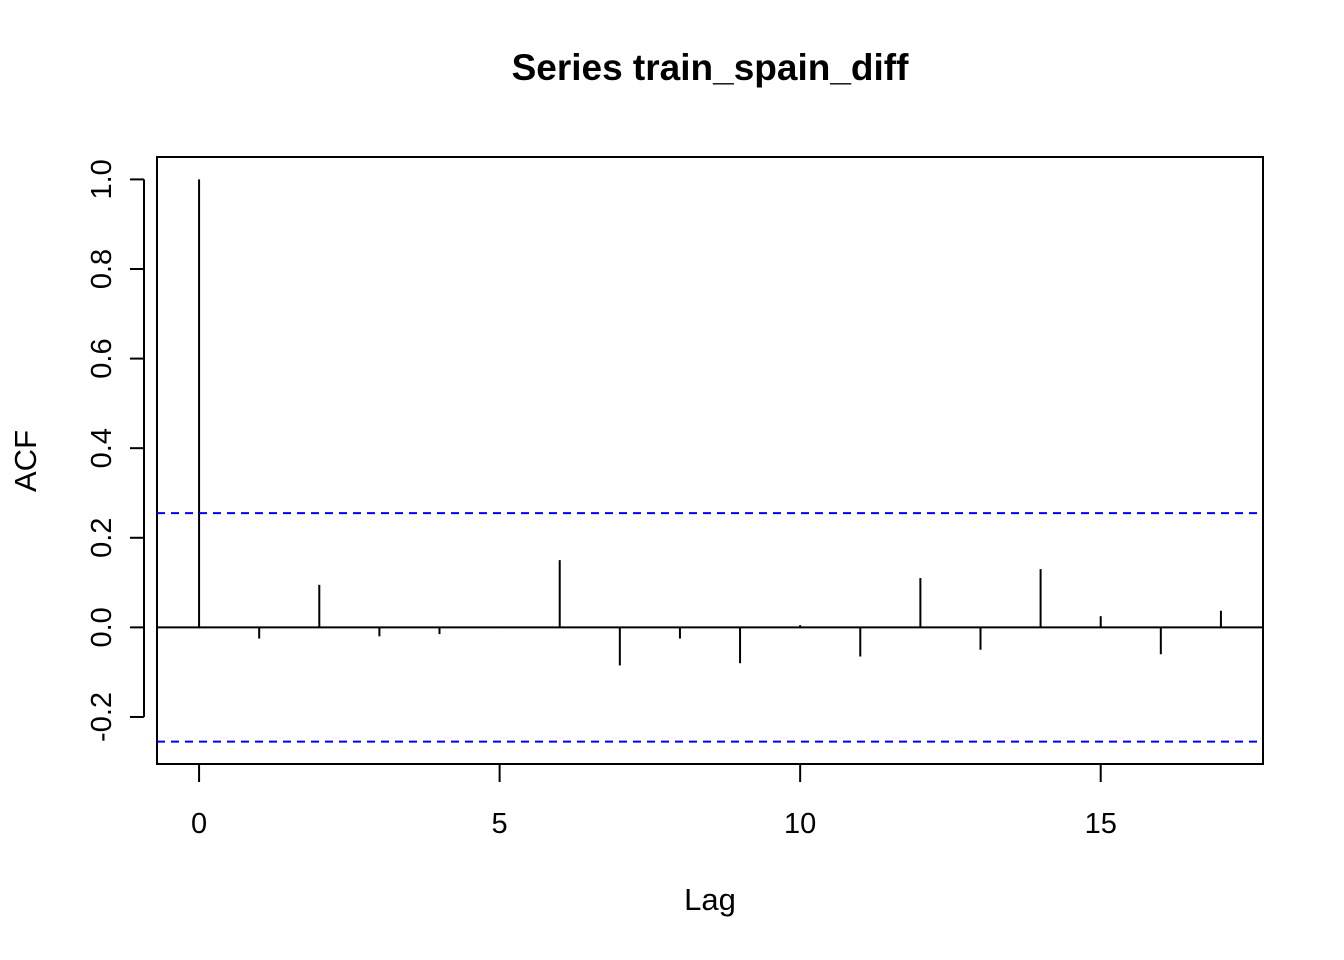  Describe the element at coordinates (102, 269) in the screenshot. I see `y-tick-label: 0.8` at that location.